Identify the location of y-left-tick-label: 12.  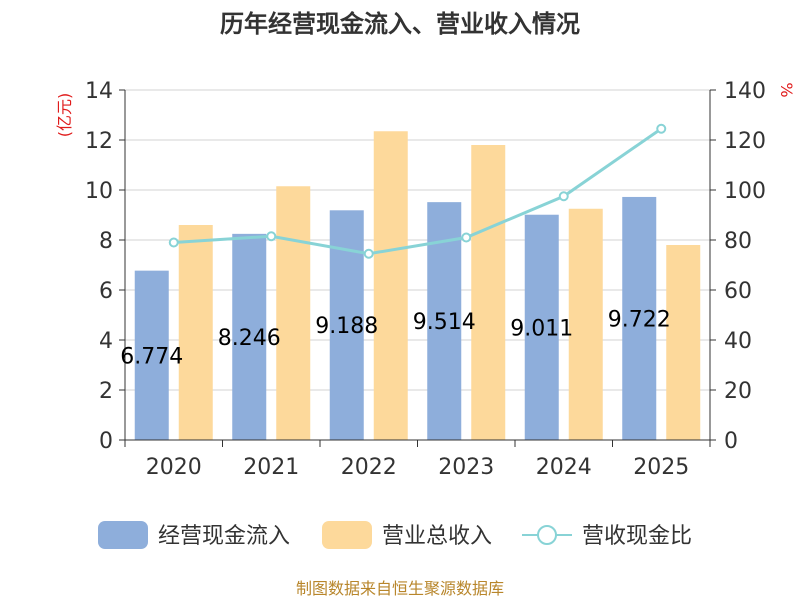
(99, 141).